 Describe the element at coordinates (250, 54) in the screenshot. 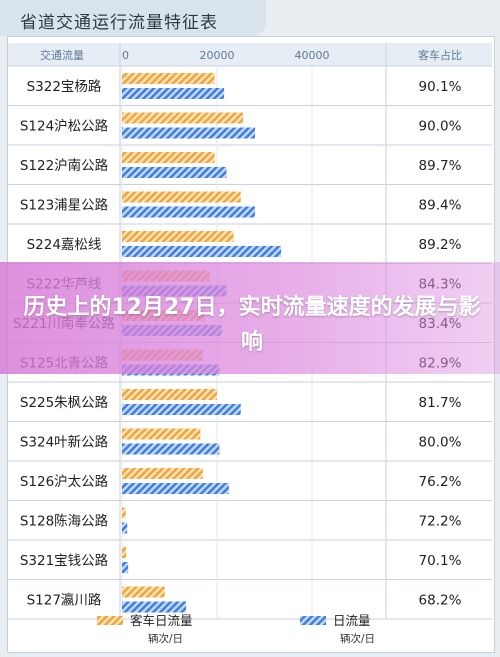

I see `header-band` at that location.